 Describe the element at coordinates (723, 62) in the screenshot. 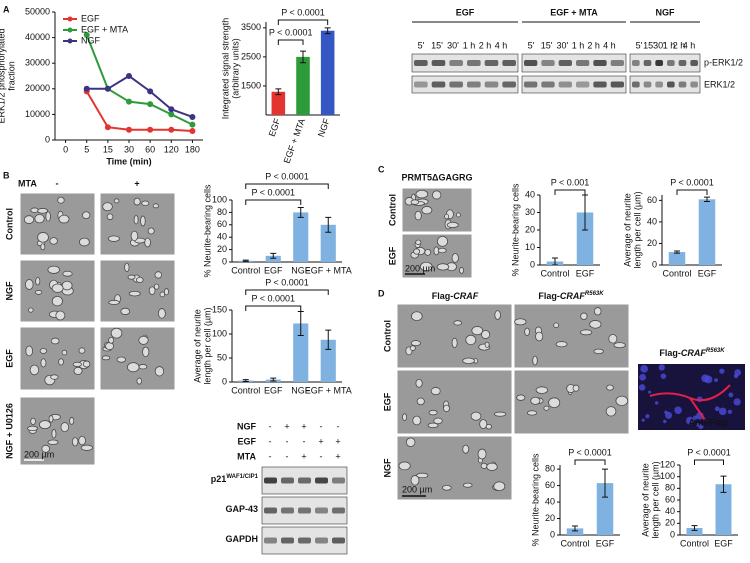

I see `blot-row-label: p-ERK1/2` at that location.